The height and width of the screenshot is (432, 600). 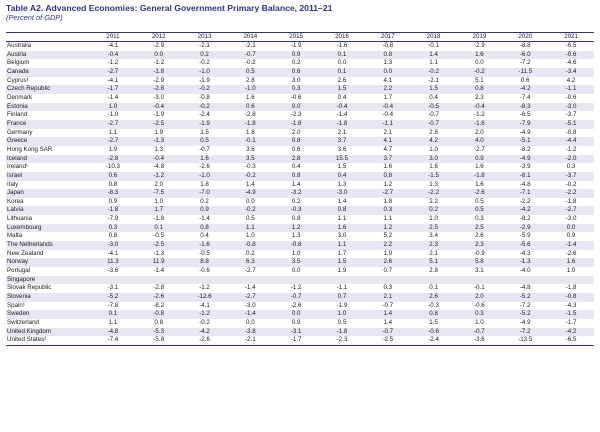 I want to click on value-cell: -5.1, so click(x=571, y=124).